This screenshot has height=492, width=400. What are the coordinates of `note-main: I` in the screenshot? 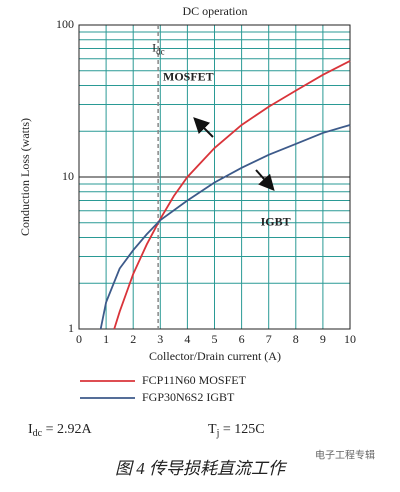 It's located at (30, 429).